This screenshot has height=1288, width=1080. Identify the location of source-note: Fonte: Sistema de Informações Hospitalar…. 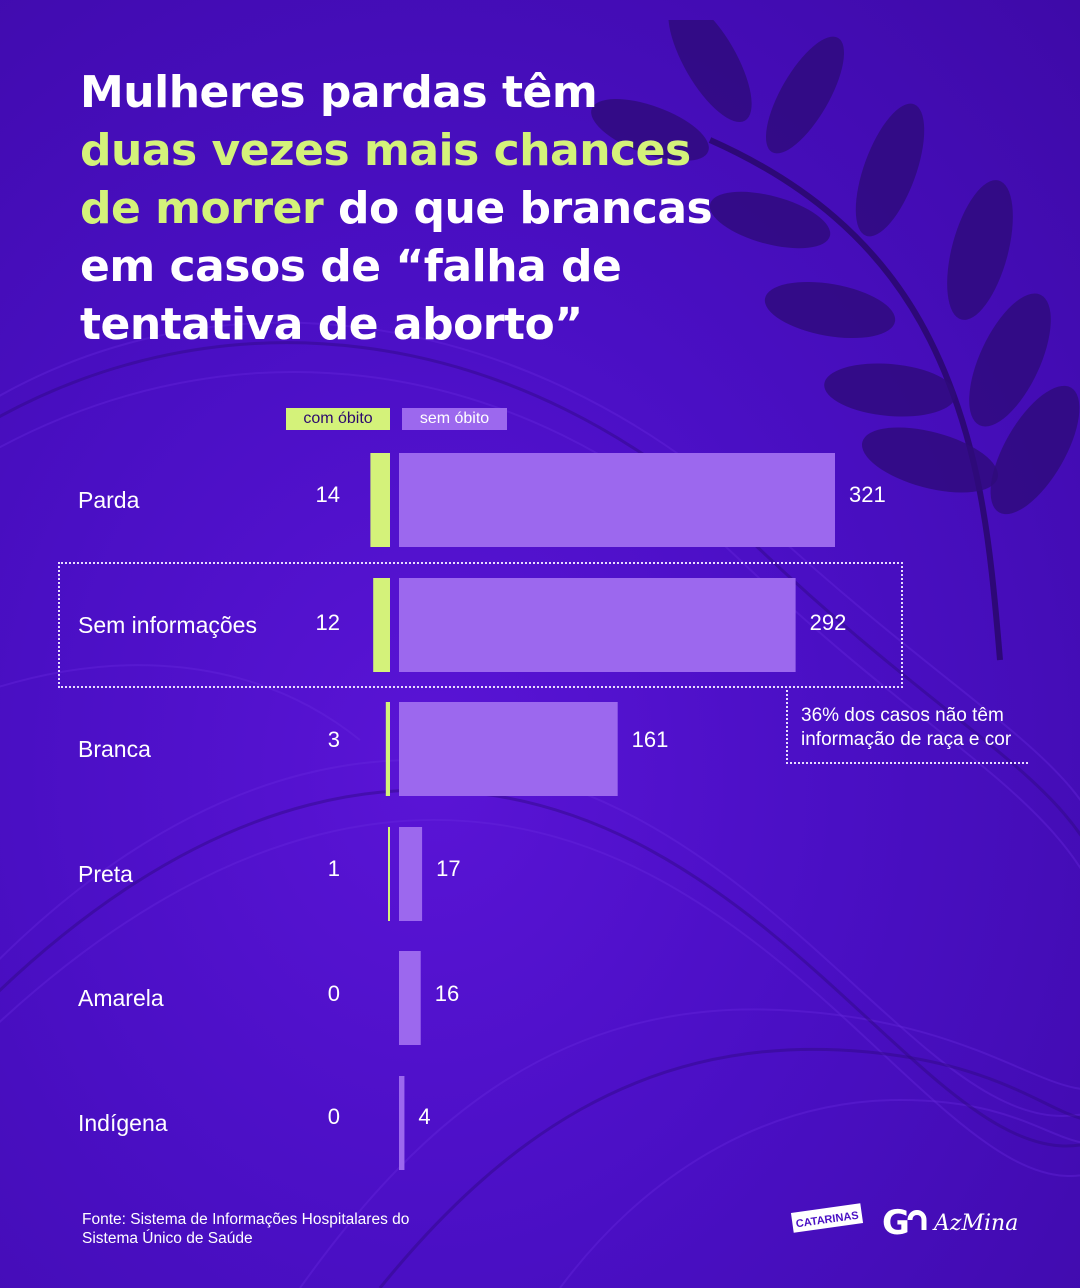
(246, 1229).